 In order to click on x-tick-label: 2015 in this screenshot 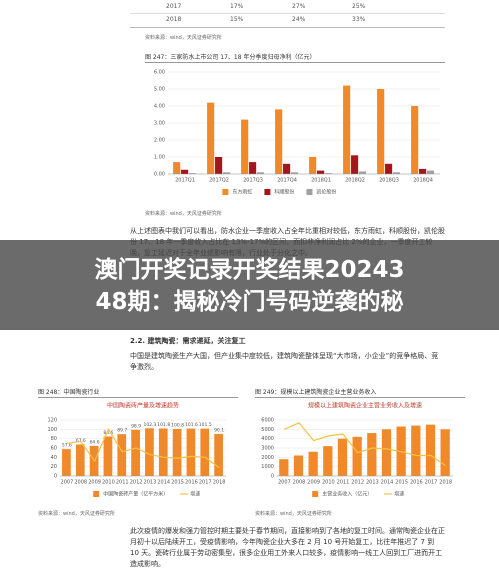, I will do `click(401, 483)`.